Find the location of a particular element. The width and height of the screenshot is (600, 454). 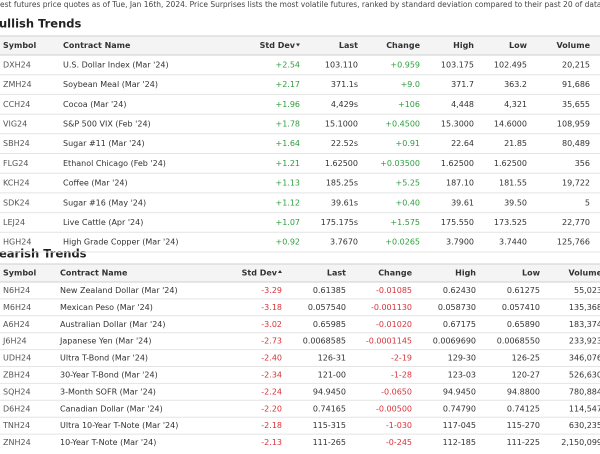

cell: 2,150,099 is located at coordinates (580, 442).